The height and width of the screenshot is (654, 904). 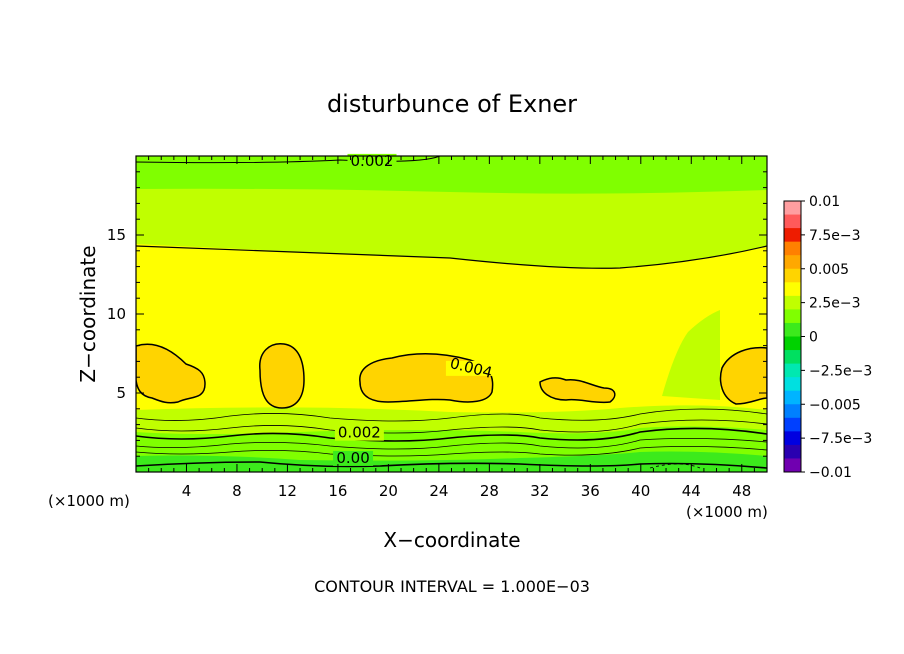 I want to click on band-yellow-notch, so click(x=691, y=355).